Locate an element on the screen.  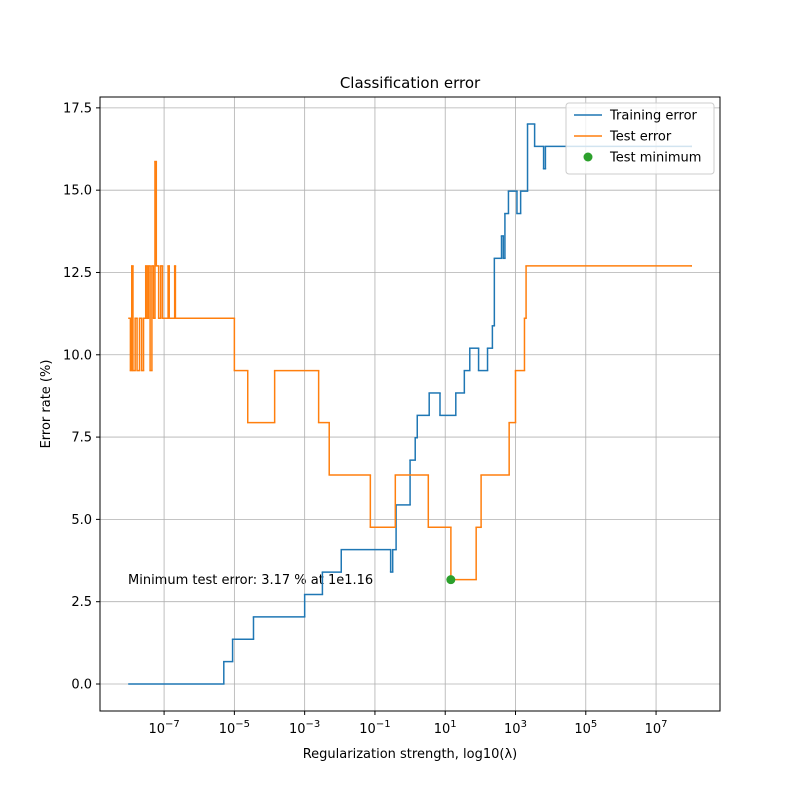
x-axis-label: Regularization strength, log10(λ) is located at coordinates (410, 754).